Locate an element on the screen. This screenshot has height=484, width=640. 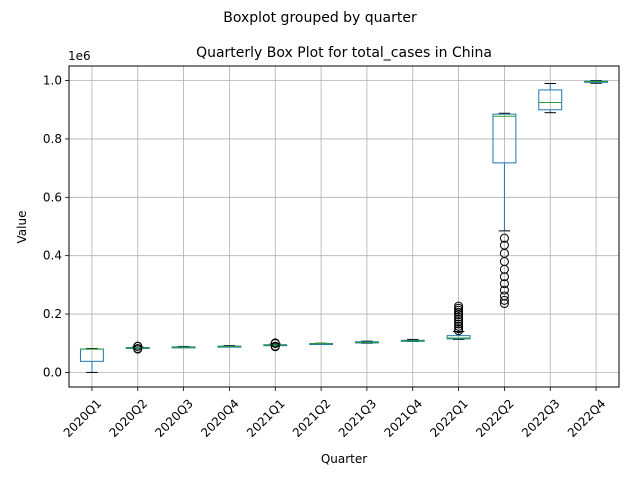
y-offset-label: 1e6 is located at coordinates (79, 56).